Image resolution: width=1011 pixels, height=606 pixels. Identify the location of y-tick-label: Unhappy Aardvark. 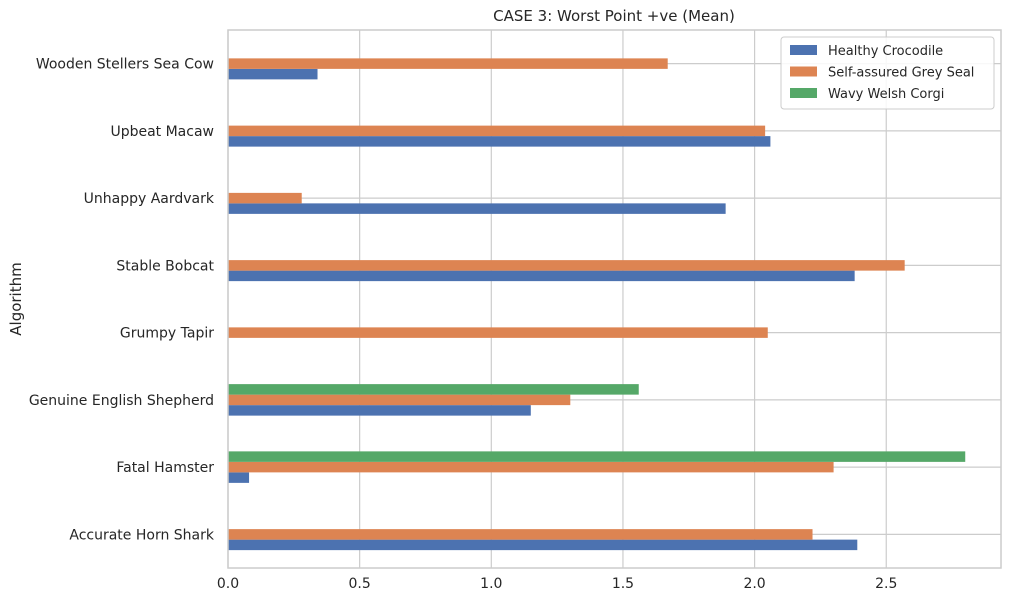
(149, 199).